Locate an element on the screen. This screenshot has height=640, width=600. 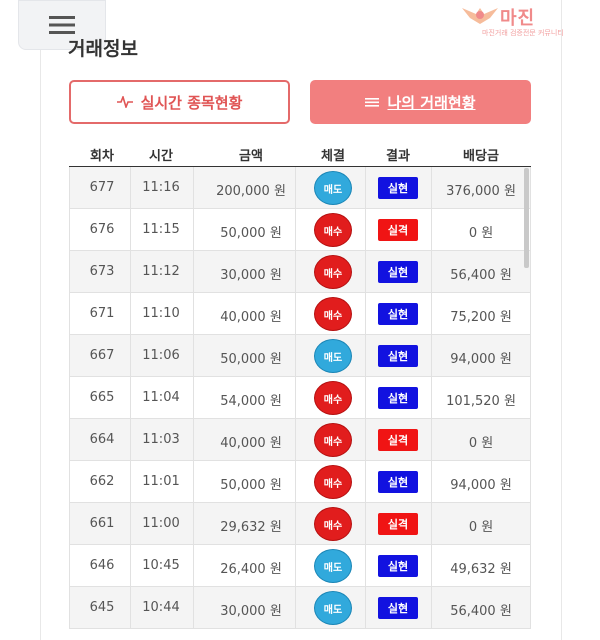
cell-time: 11:00 is located at coordinates (161, 523).